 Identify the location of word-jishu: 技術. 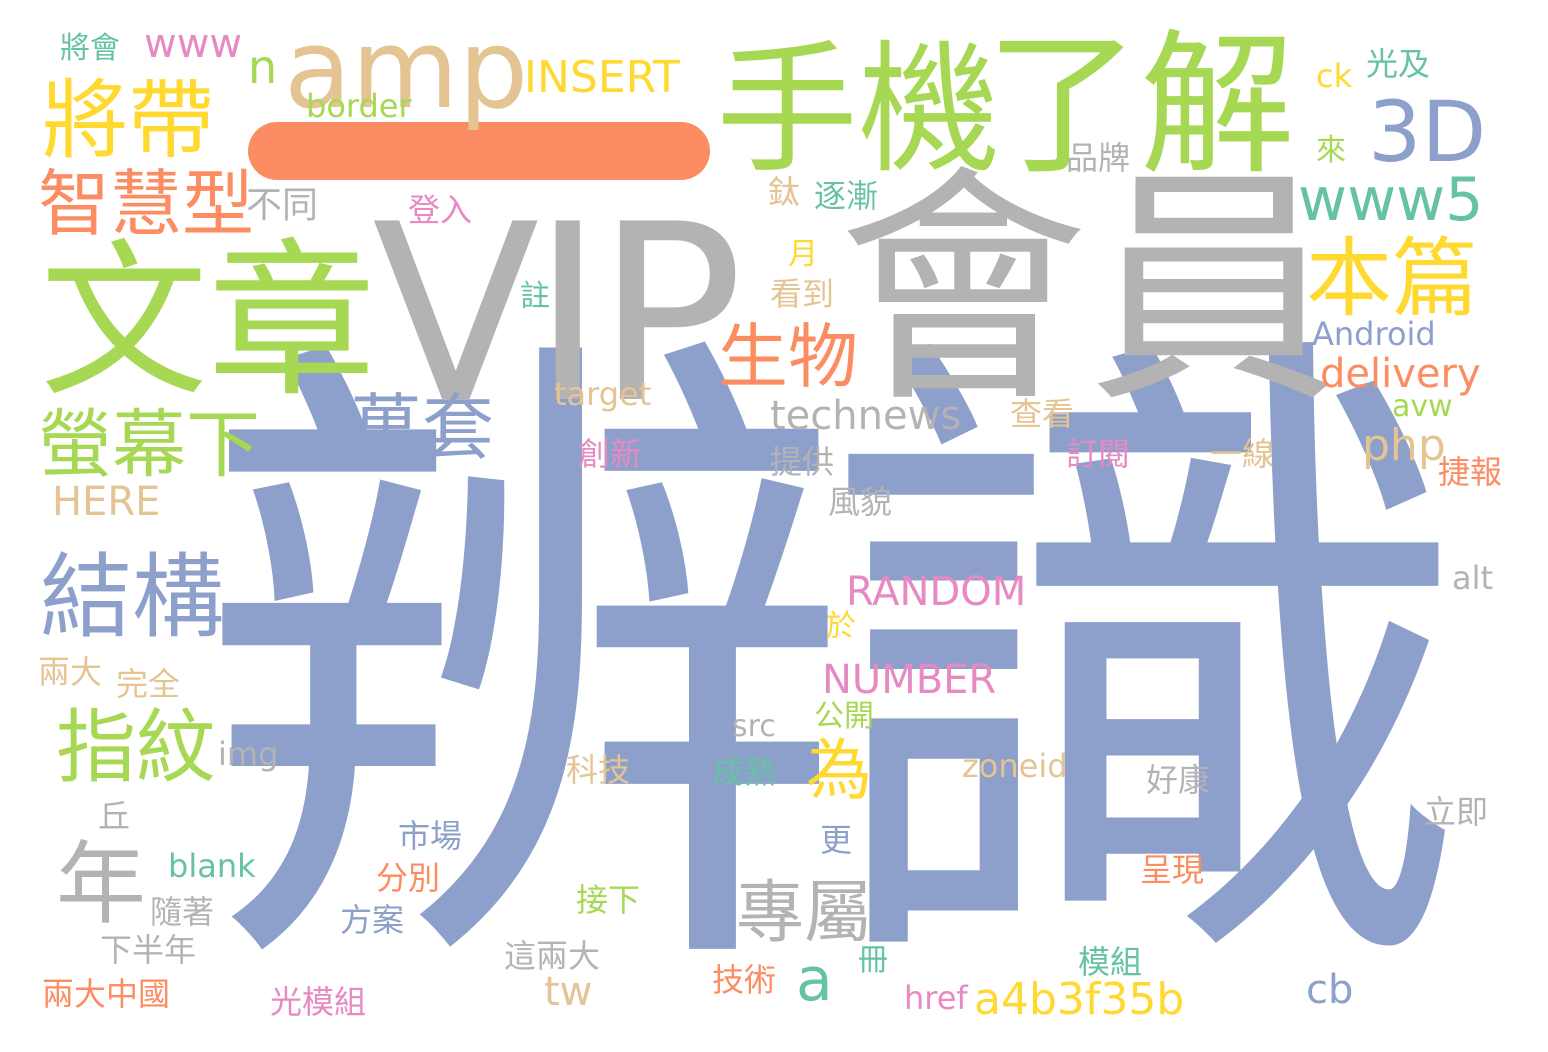
(744, 980).